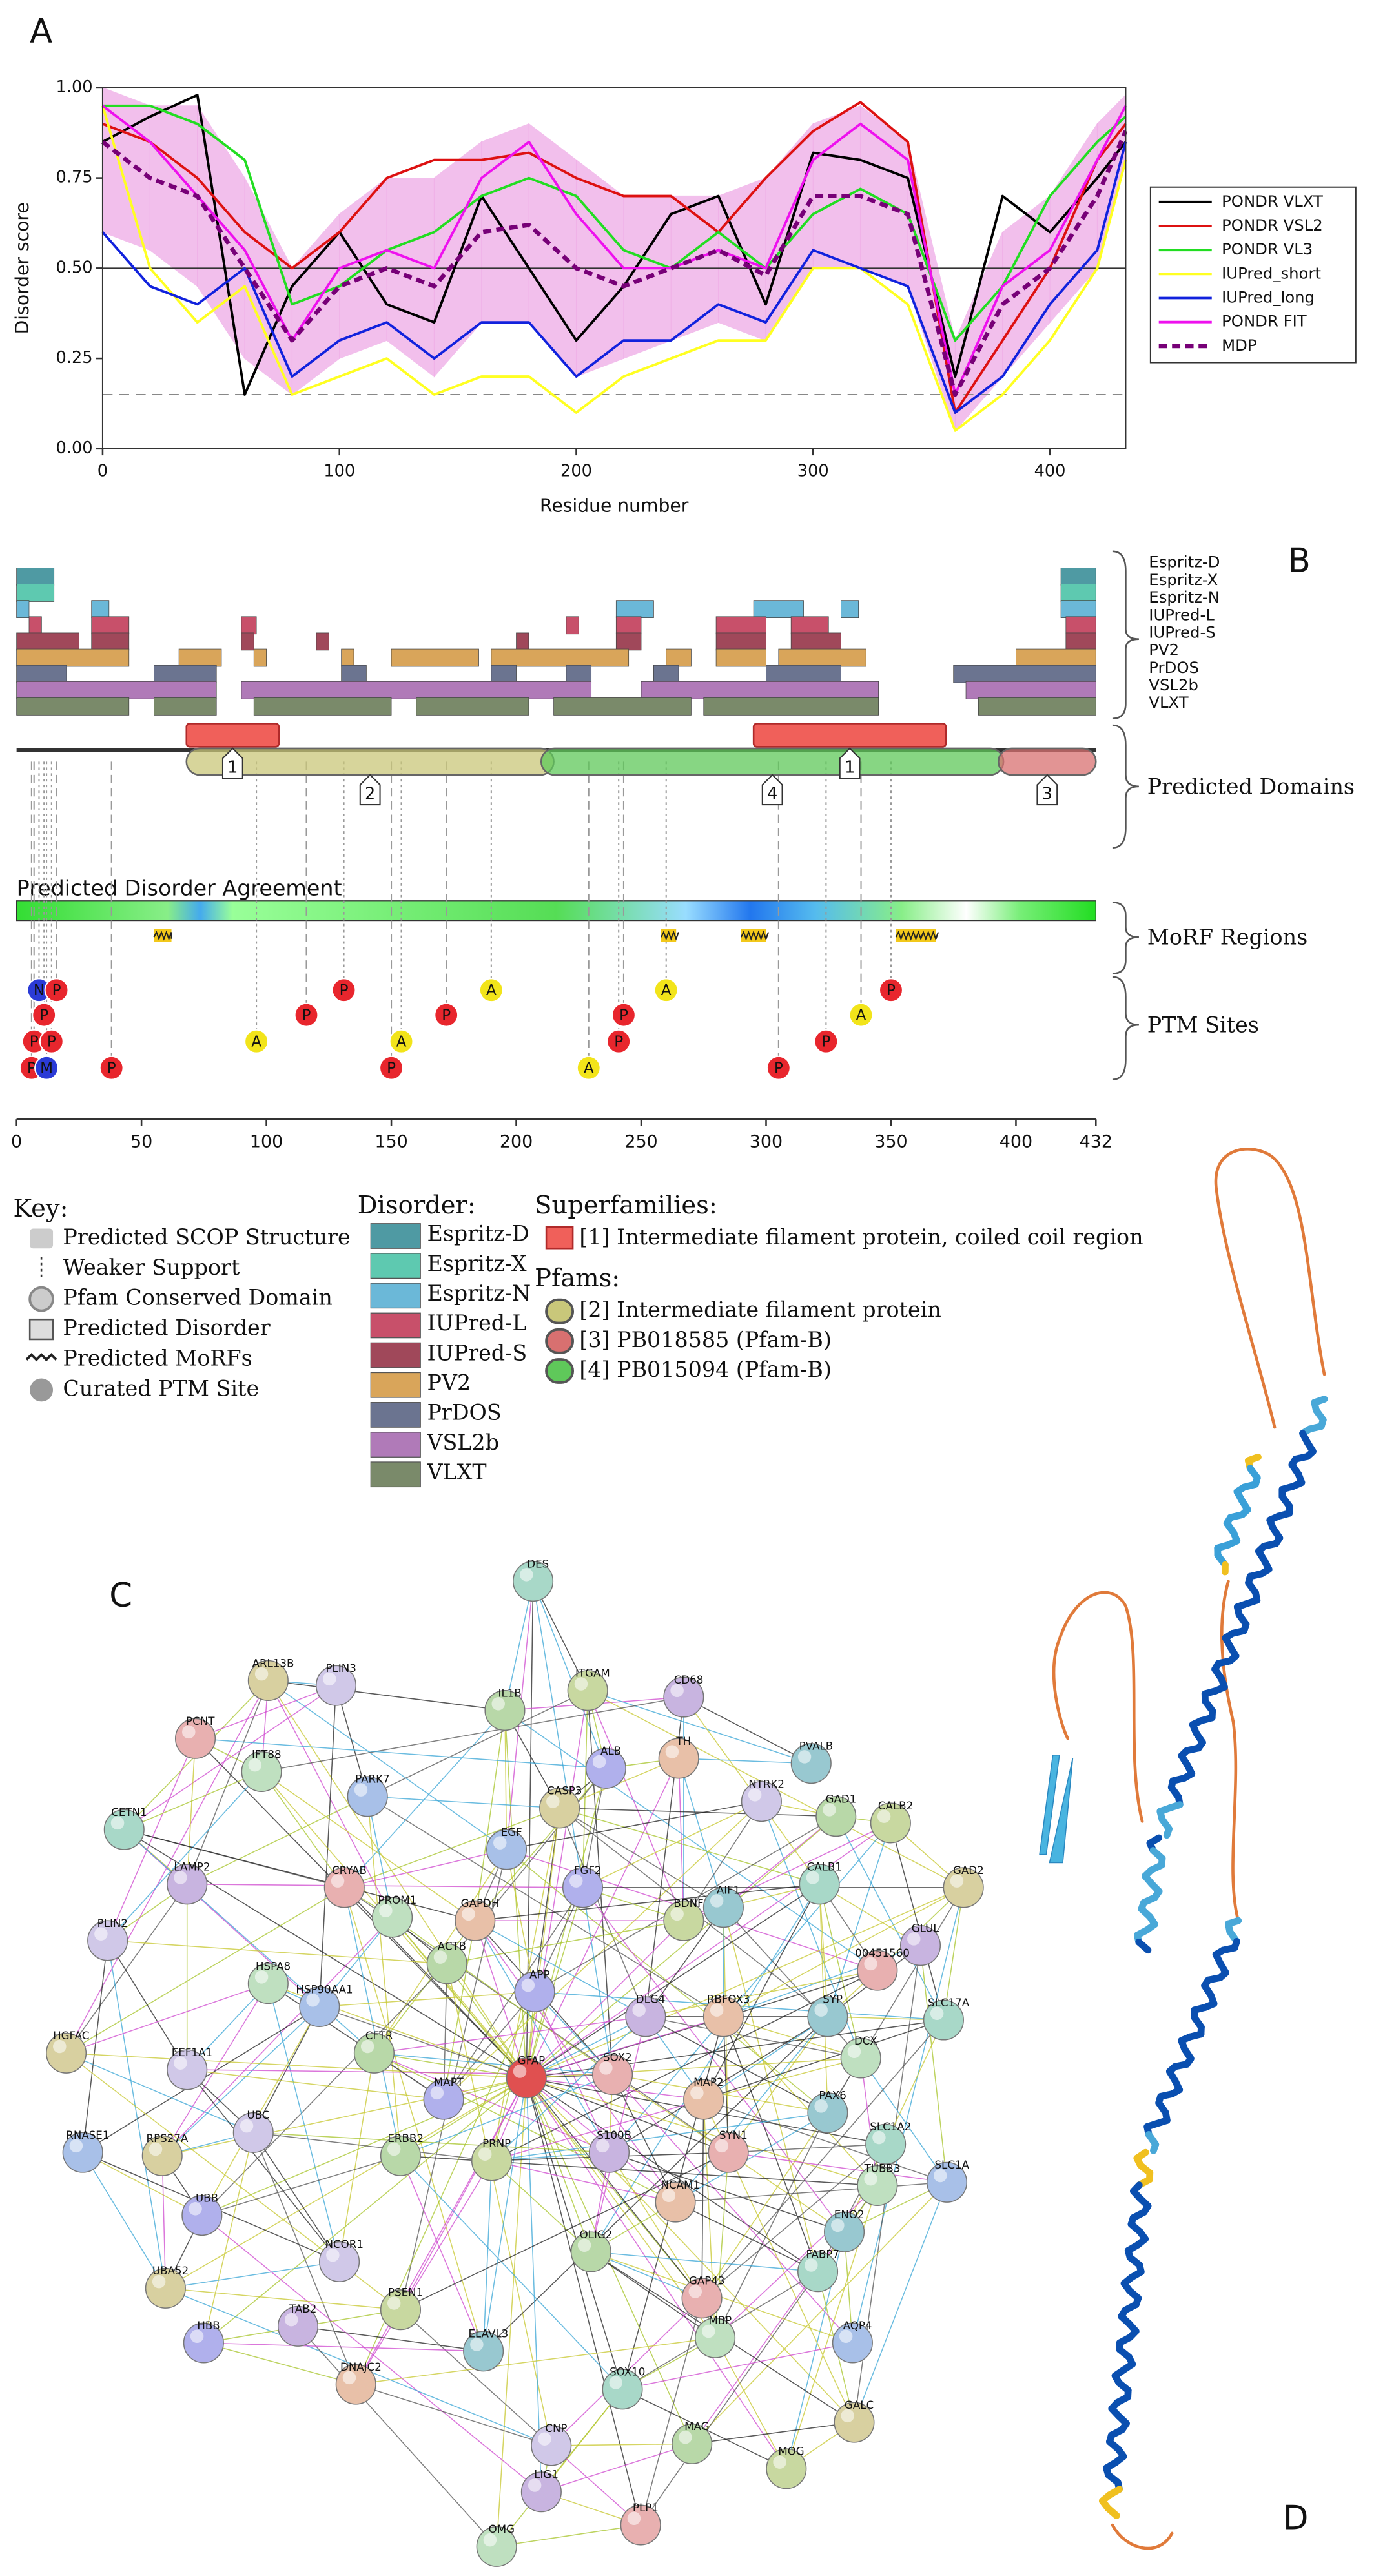 The width and height of the screenshot is (1374, 2576). I want to click on domain-flag-label: 4, so click(772, 794).